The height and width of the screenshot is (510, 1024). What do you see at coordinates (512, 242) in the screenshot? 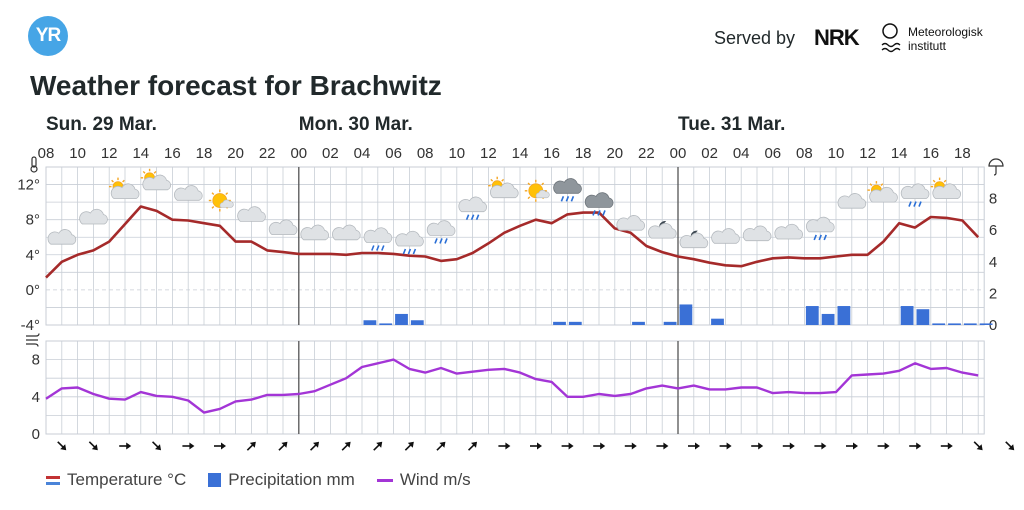
I see `temperature-line` at bounding box center [512, 242].